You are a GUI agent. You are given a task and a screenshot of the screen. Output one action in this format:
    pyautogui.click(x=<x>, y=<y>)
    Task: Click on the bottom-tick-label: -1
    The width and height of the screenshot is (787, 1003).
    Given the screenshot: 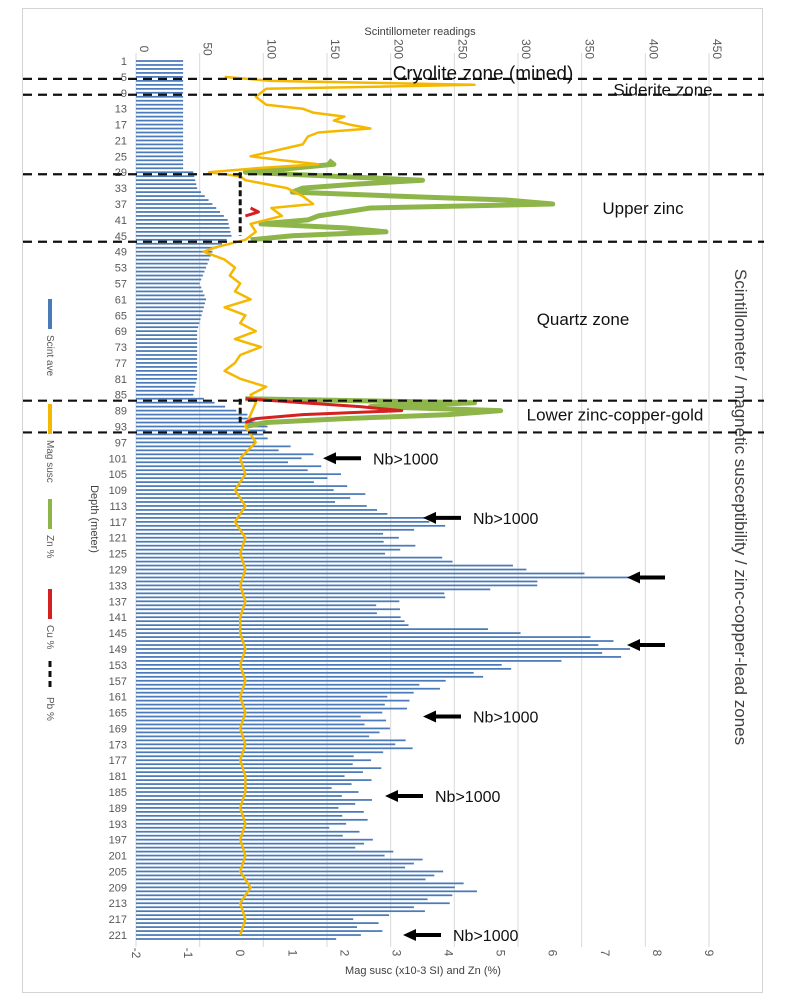 What is the action you would take?
    pyautogui.click(x=188, y=953)
    